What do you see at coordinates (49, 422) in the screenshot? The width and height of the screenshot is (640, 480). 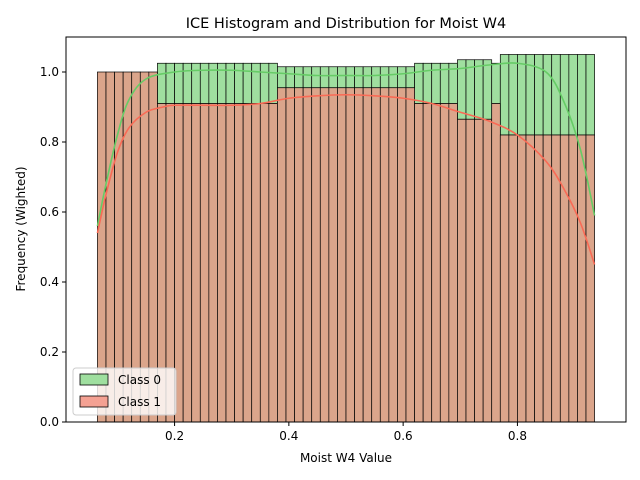 I see `y-tick-label: 0.0` at bounding box center [49, 422].